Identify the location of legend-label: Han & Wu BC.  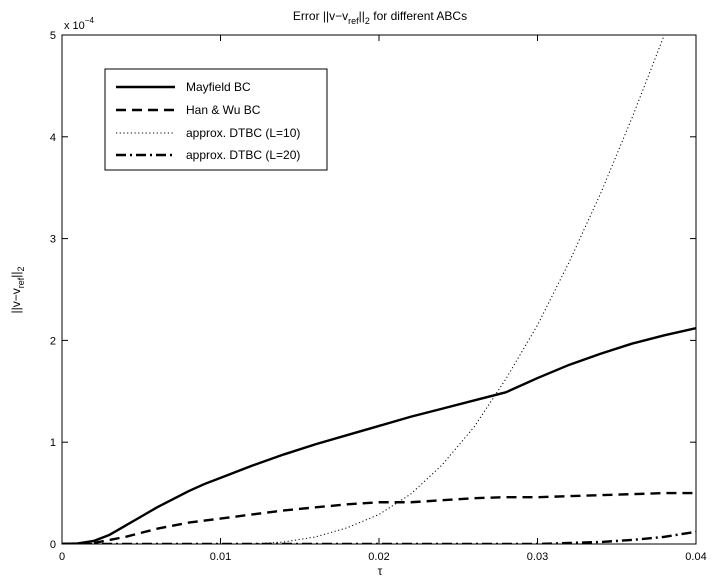
(223, 110).